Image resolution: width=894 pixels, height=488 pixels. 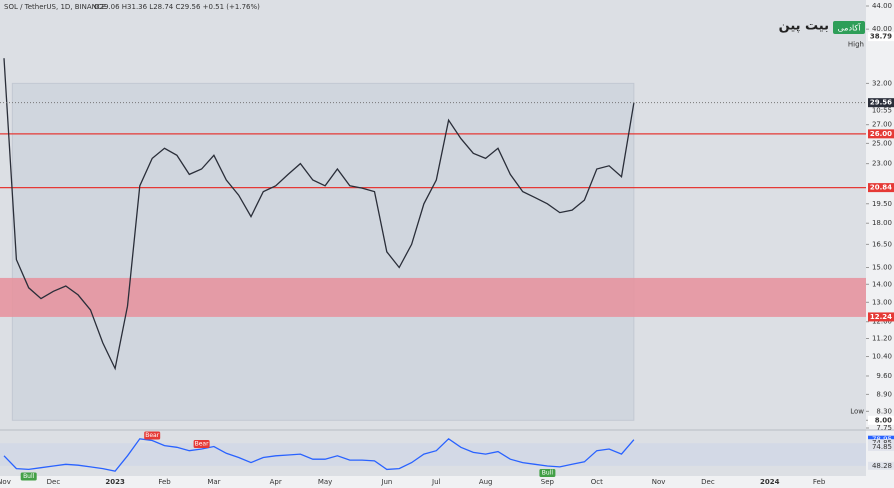 I want to click on brand-tag: آکادمی, so click(x=850, y=28).